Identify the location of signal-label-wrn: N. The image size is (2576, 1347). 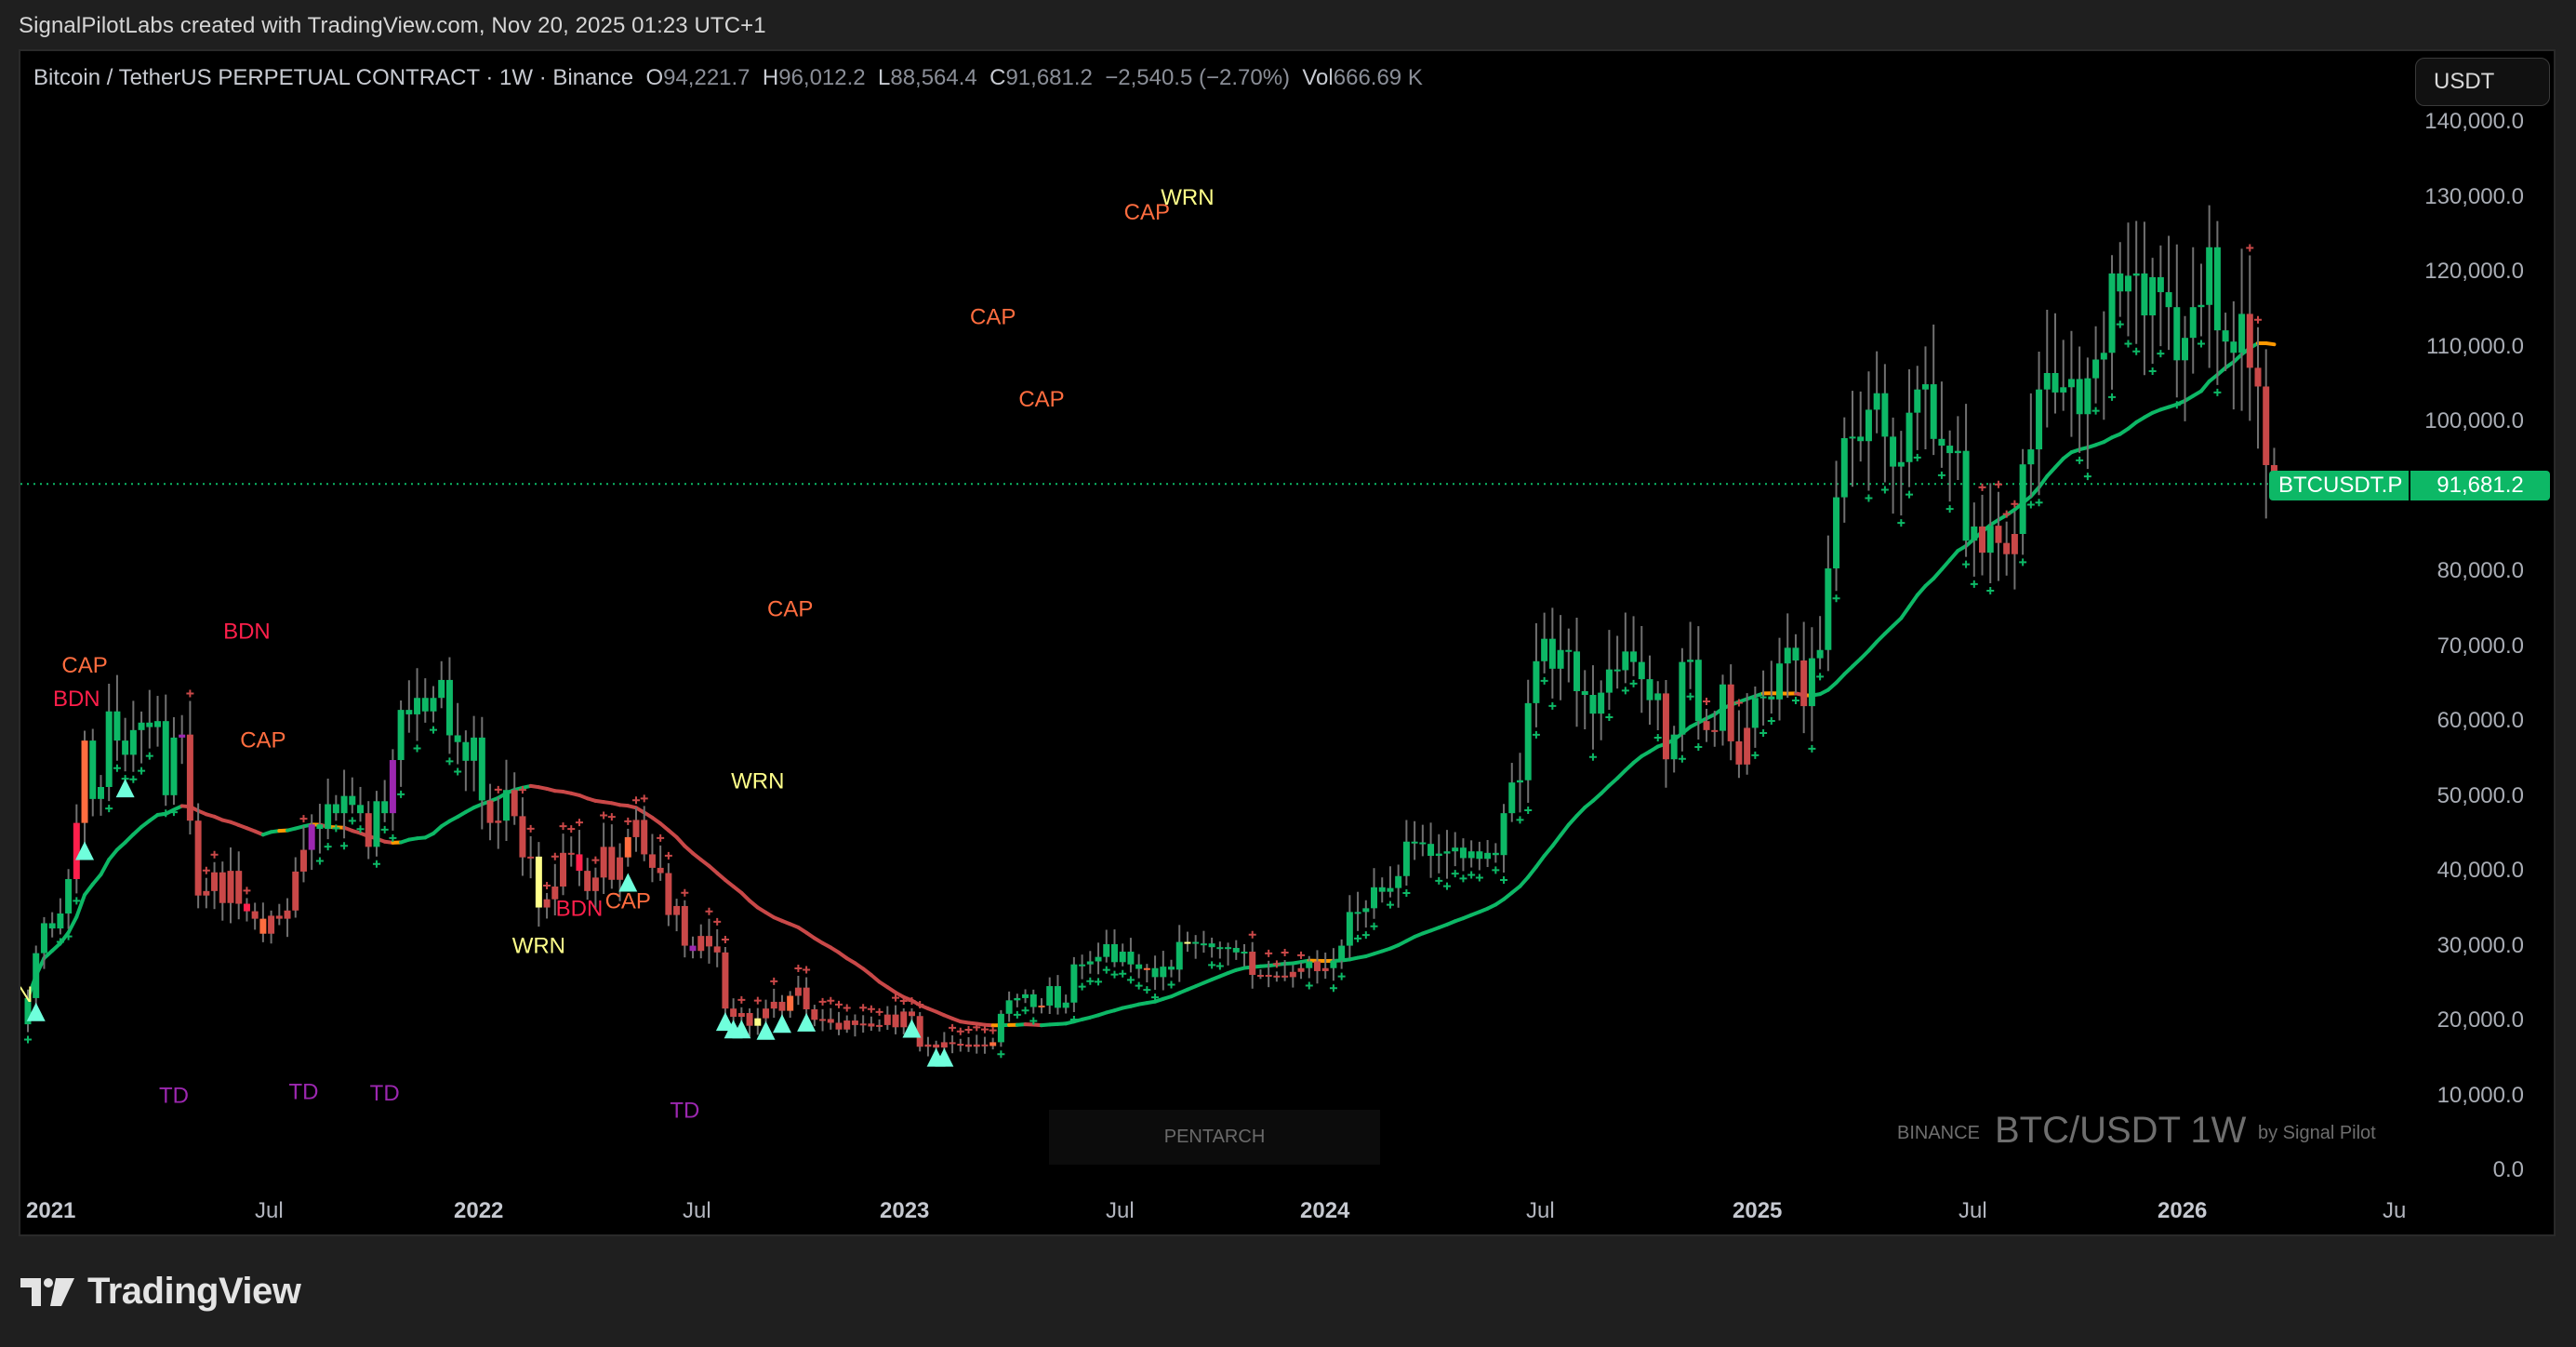
(25, 994).